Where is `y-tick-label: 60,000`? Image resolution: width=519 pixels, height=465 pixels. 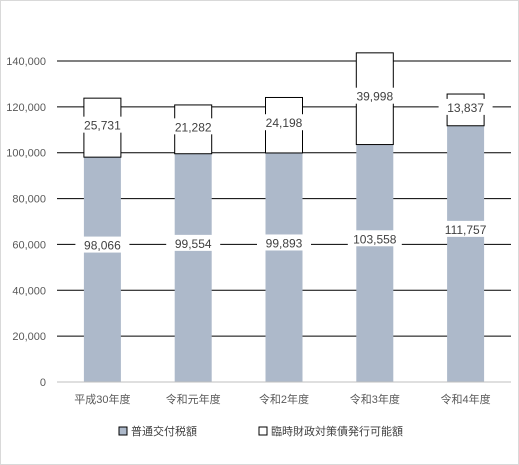 y-tick-label: 60,000 is located at coordinates (29, 245).